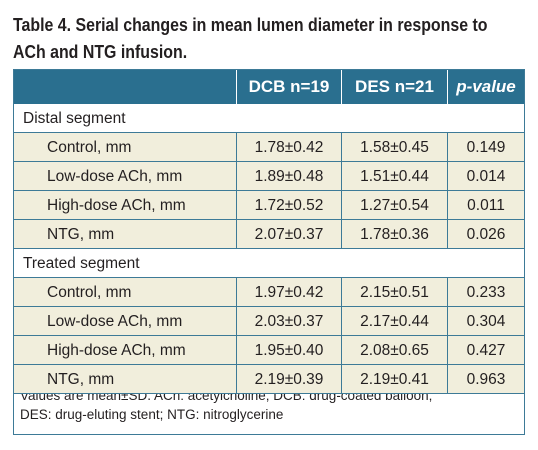  Describe the element at coordinates (394, 292) in the screenshot. I see `des-value: 2.15±0.51` at that location.